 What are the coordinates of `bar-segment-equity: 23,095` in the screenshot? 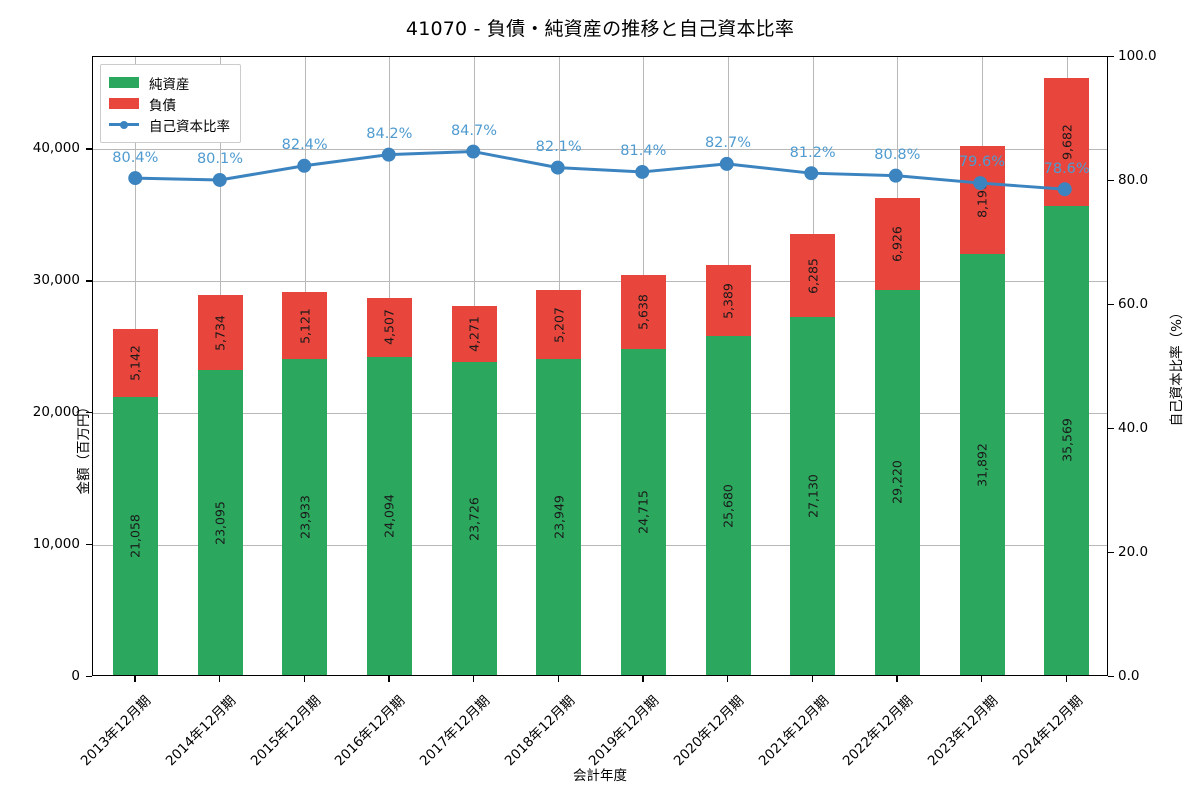 It's located at (220, 522).